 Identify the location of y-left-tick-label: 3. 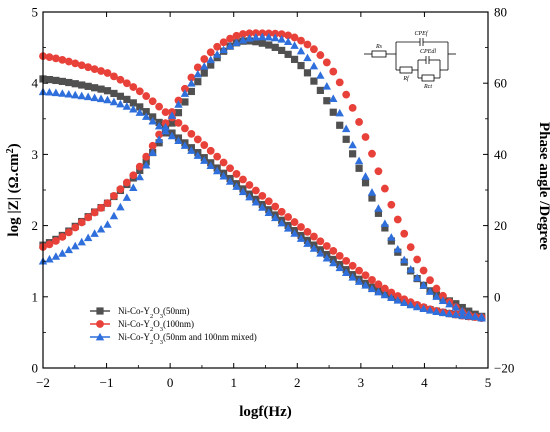
(35, 154).